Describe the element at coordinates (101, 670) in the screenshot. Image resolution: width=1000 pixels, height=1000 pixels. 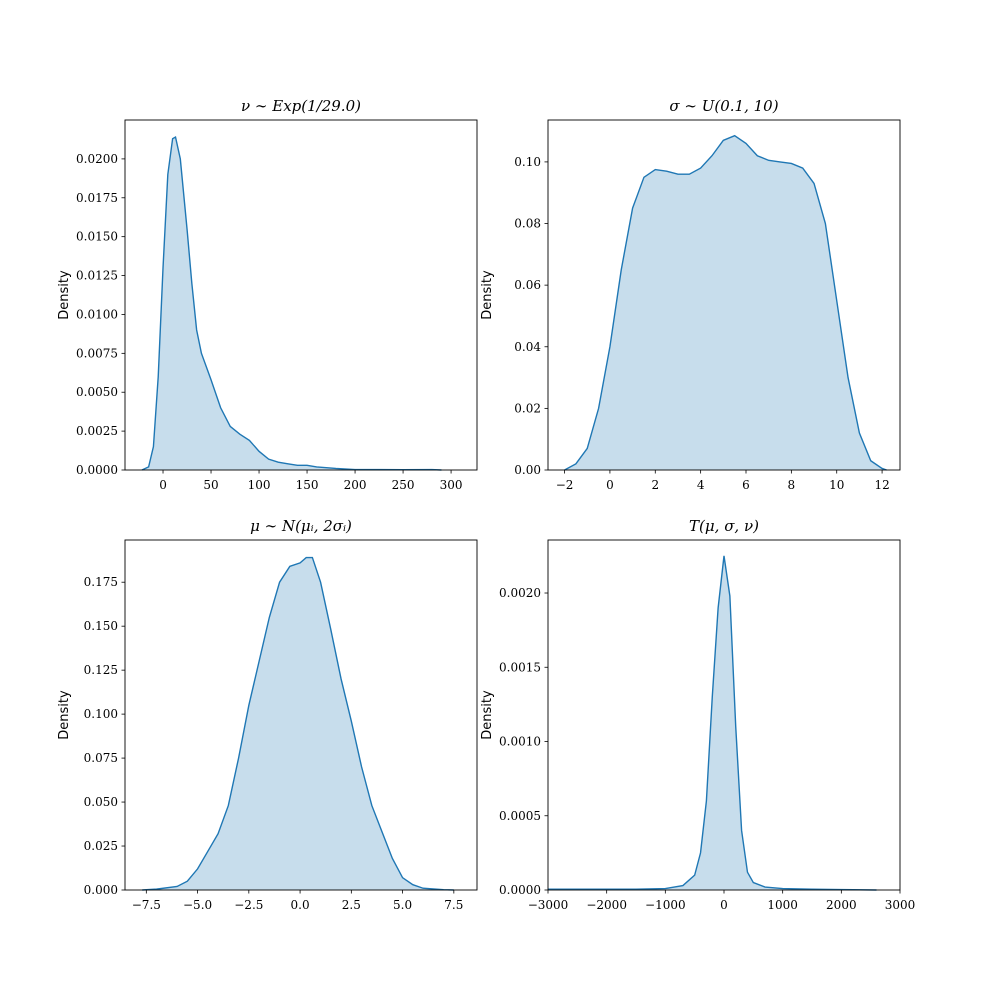
I see `y-tick-label: 0.125` at that location.